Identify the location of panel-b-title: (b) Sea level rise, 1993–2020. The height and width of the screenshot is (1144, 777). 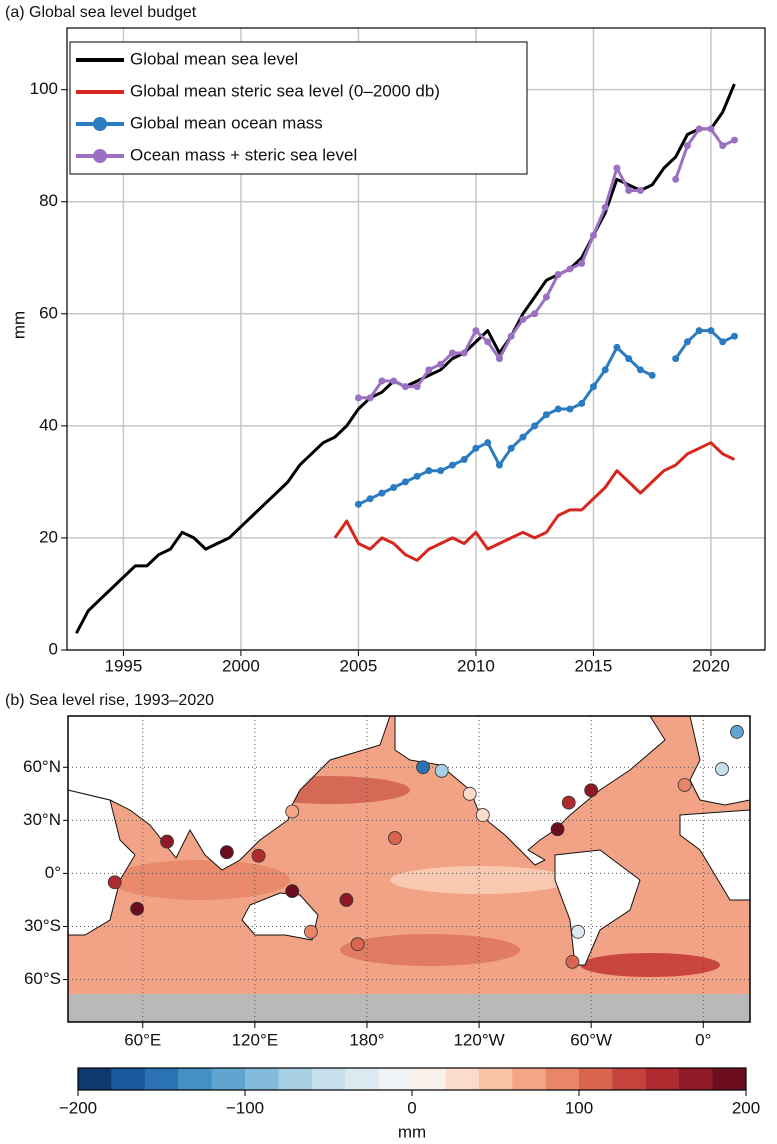
(109, 700).